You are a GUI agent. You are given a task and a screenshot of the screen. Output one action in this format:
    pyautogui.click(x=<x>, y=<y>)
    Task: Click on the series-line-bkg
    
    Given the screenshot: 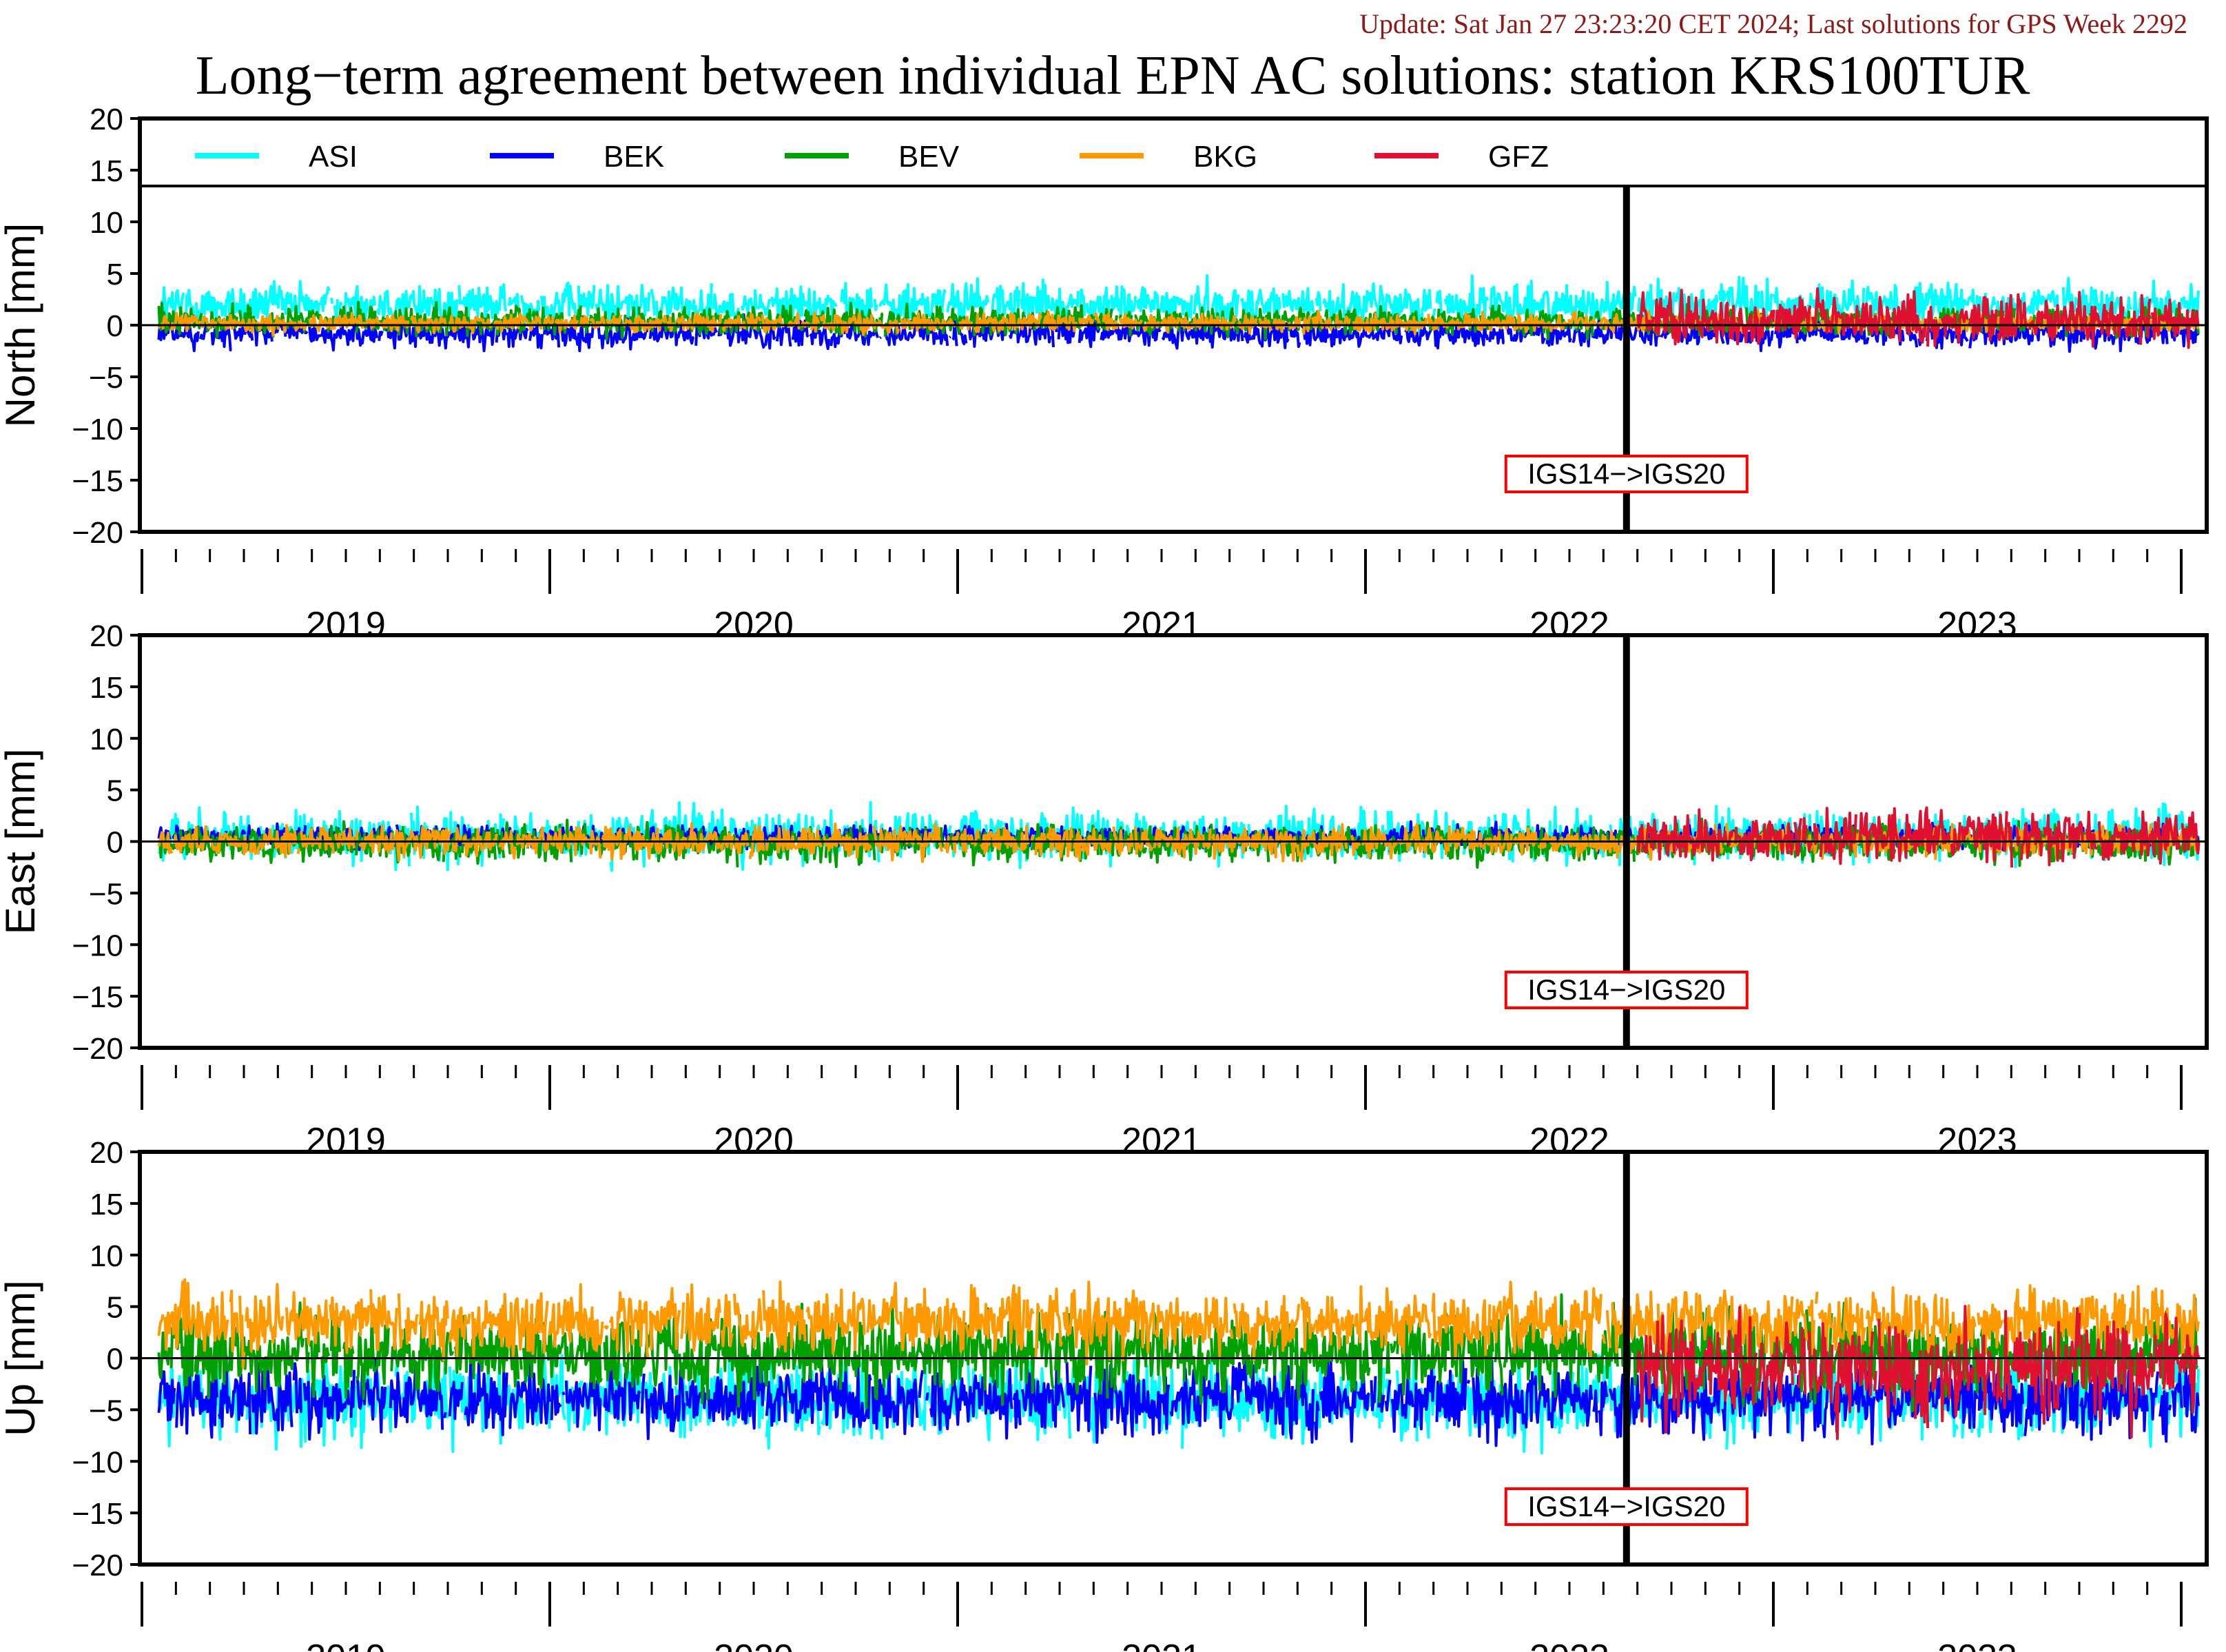 What is the action you would take?
    pyautogui.click(x=1178, y=1324)
    